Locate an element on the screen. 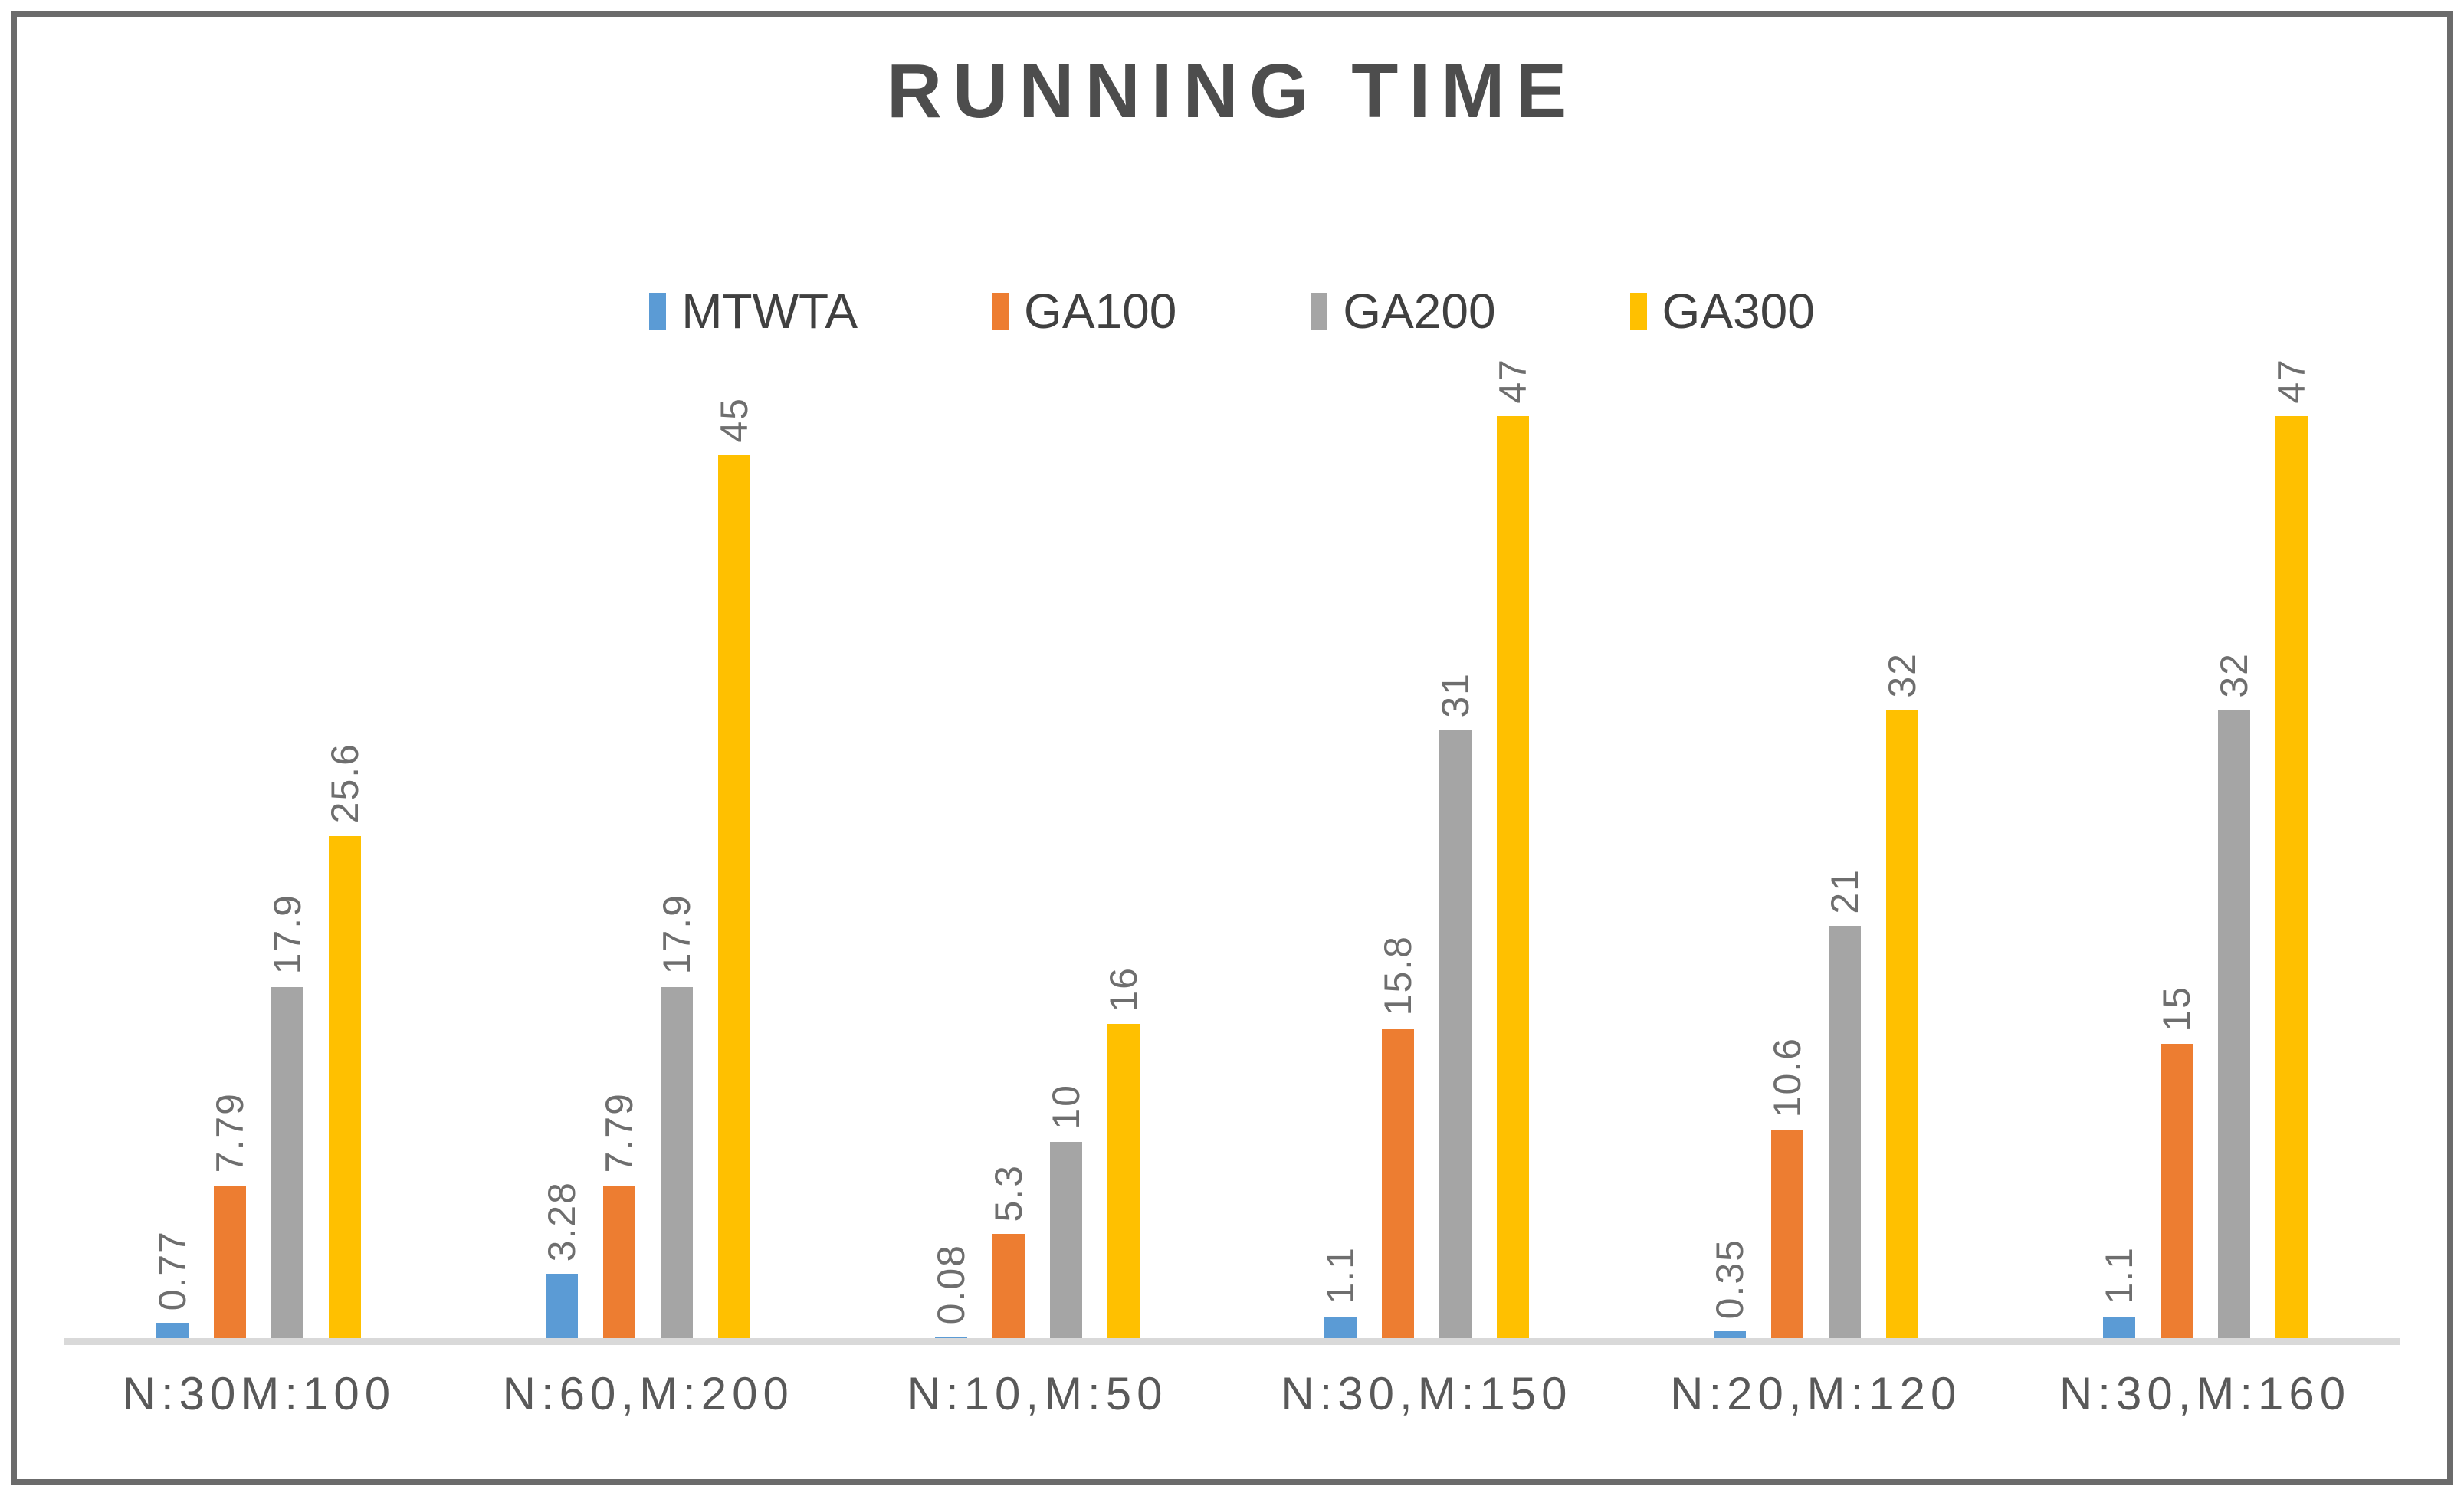 The width and height of the screenshot is (2464, 1496). legend-item-ga200: GA200 is located at coordinates (1403, 312).